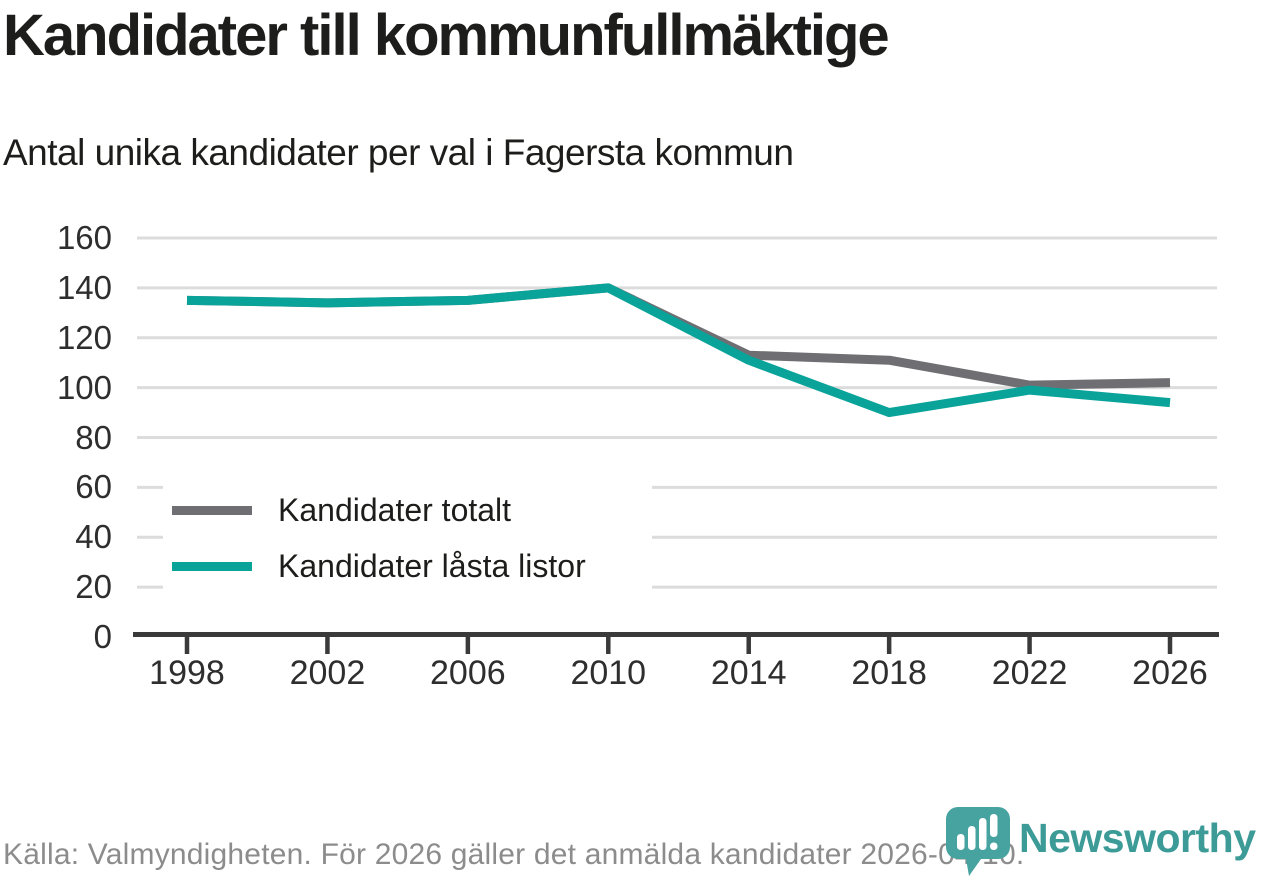 Image resolution: width=1262 pixels, height=879 pixels. I want to click on y-tick-label: 0, so click(102, 636).